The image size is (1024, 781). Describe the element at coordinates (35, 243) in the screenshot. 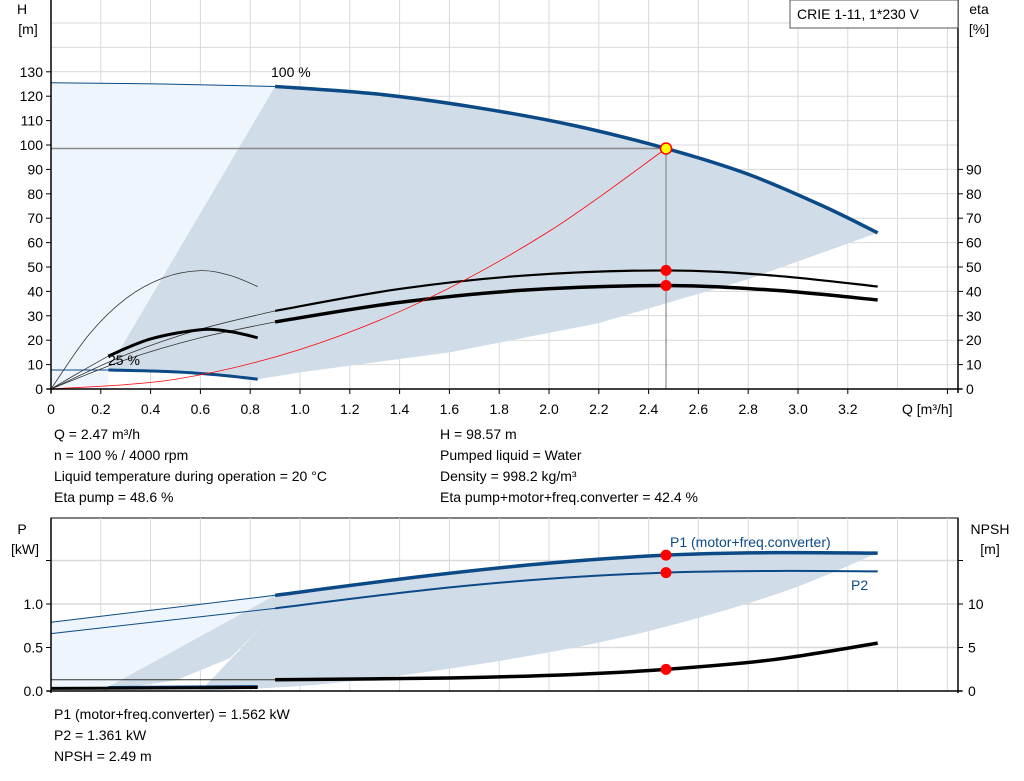

I see `y-tick-label-left: 60` at that location.